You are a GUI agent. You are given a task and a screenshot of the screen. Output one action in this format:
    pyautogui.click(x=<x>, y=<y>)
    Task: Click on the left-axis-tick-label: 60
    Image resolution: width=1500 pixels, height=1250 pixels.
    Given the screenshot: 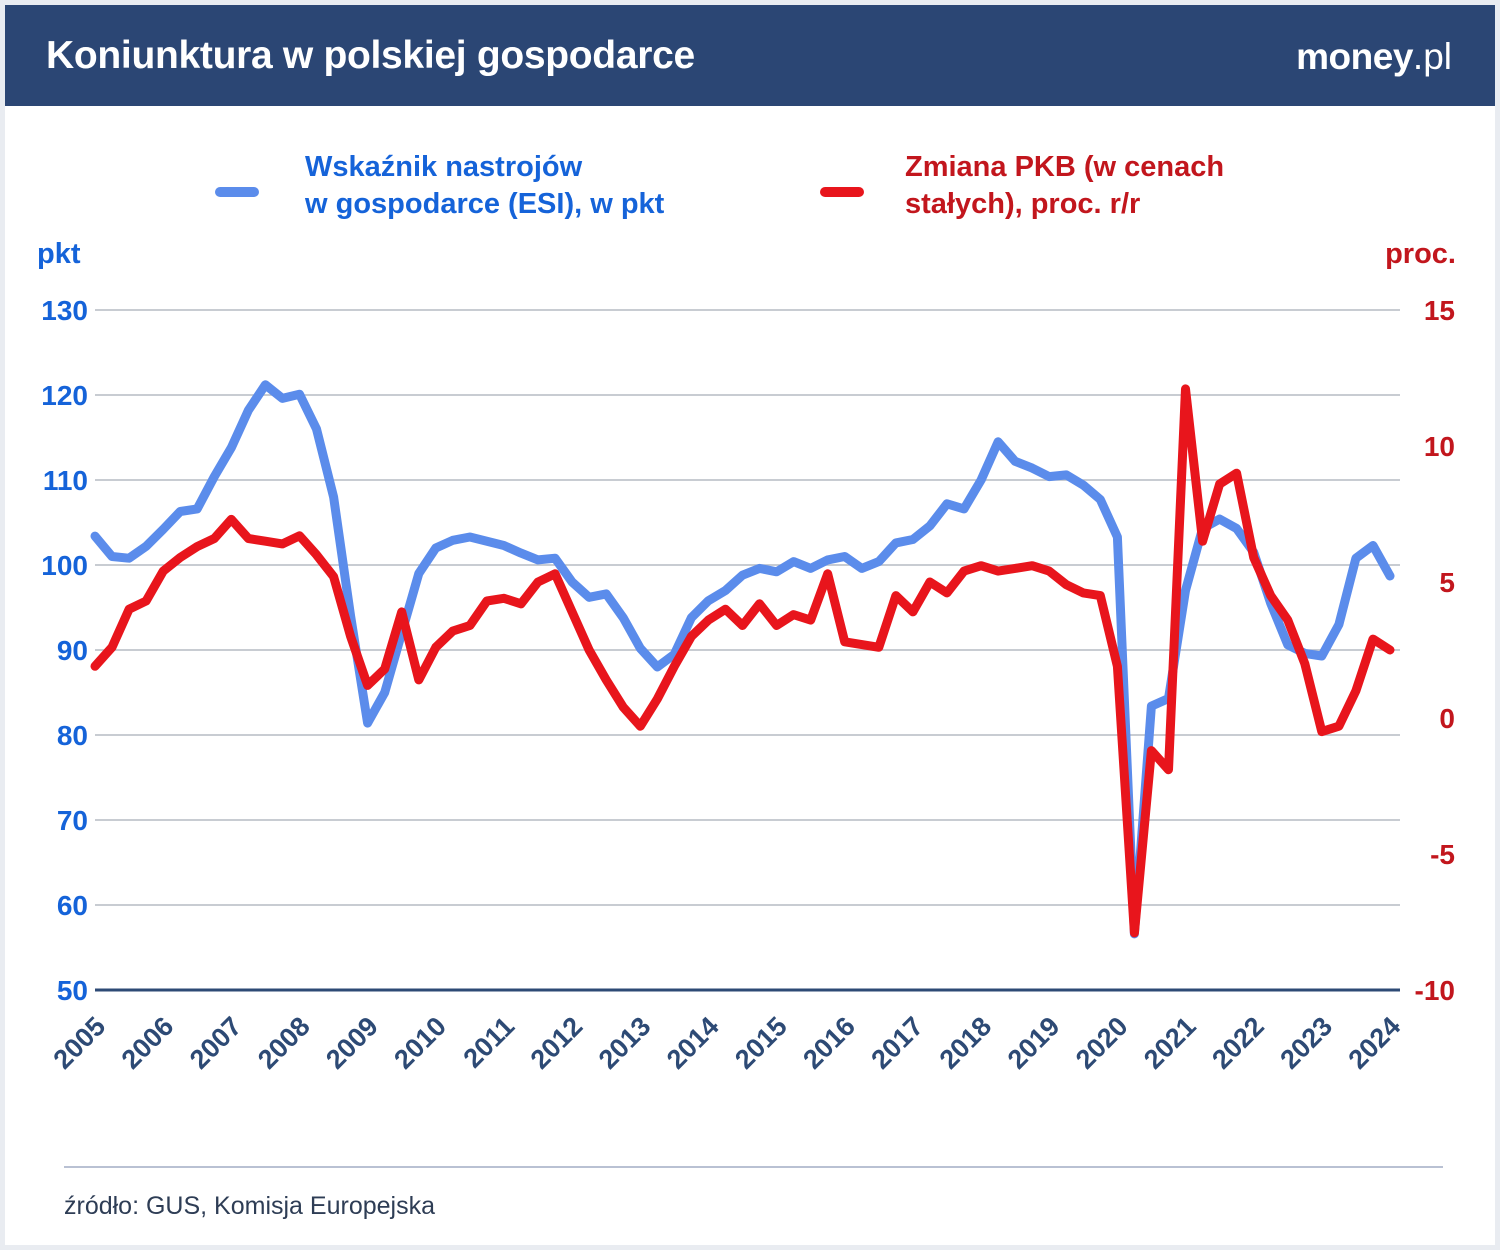 What is the action you would take?
    pyautogui.click(x=72, y=905)
    